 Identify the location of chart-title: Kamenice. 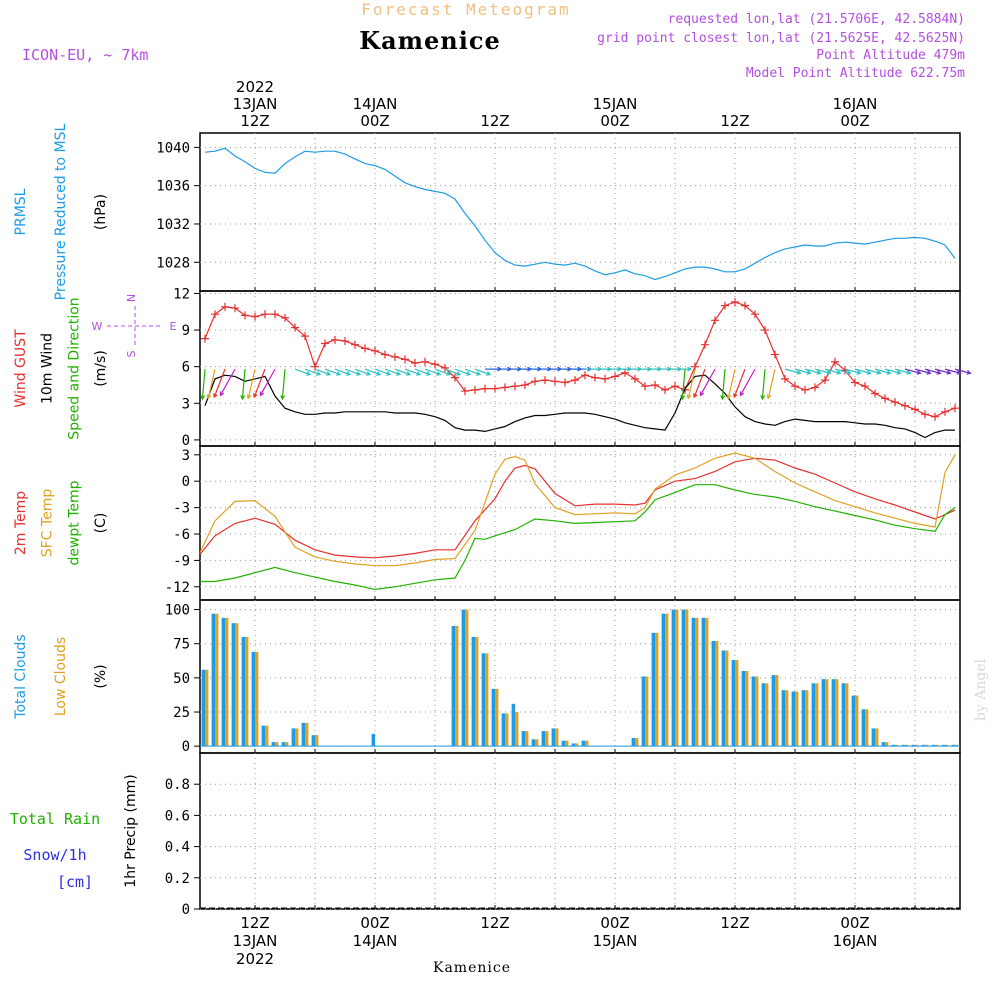
(430, 40).